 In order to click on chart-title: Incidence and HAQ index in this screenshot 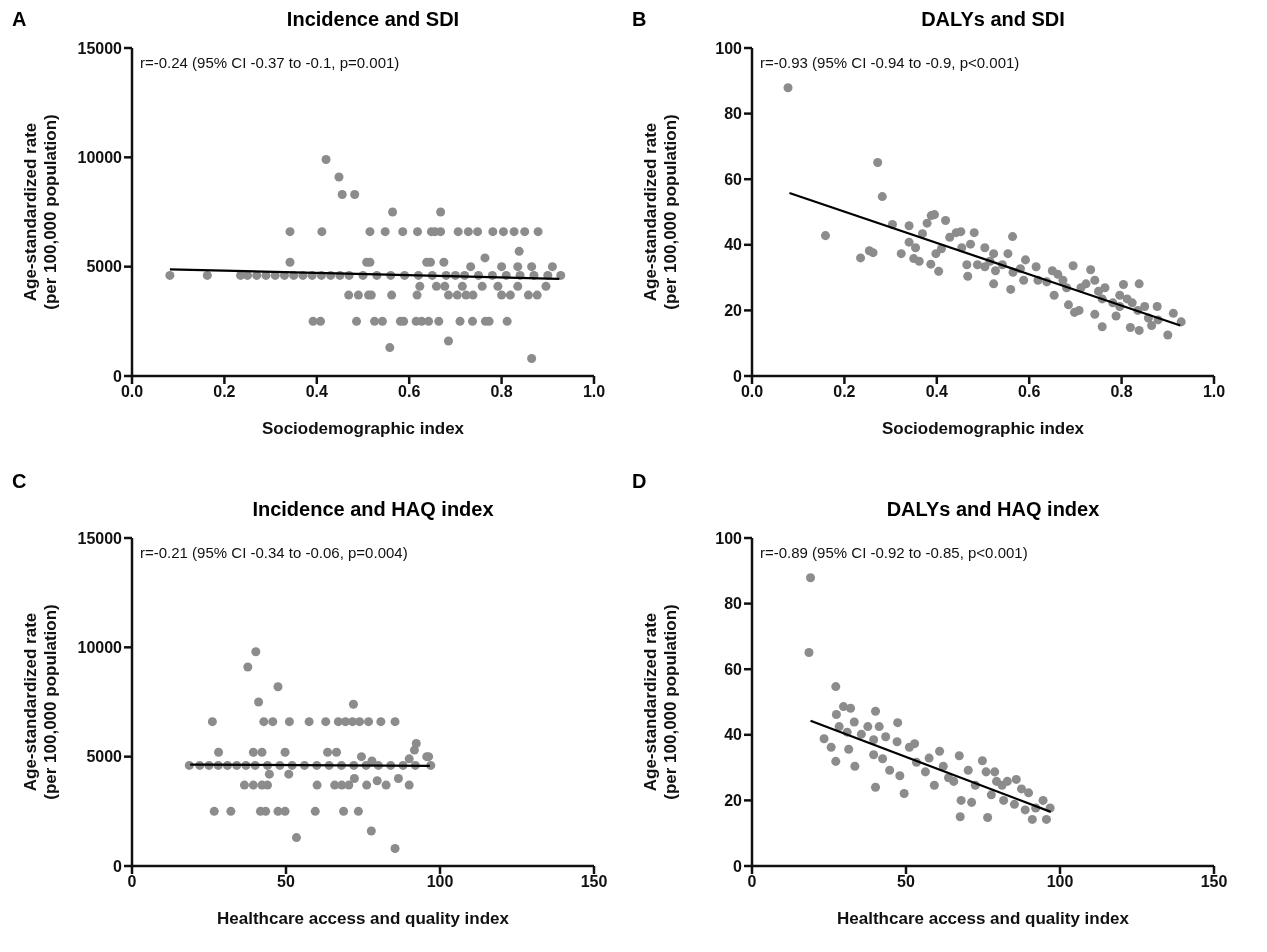, I will do `click(373, 509)`.